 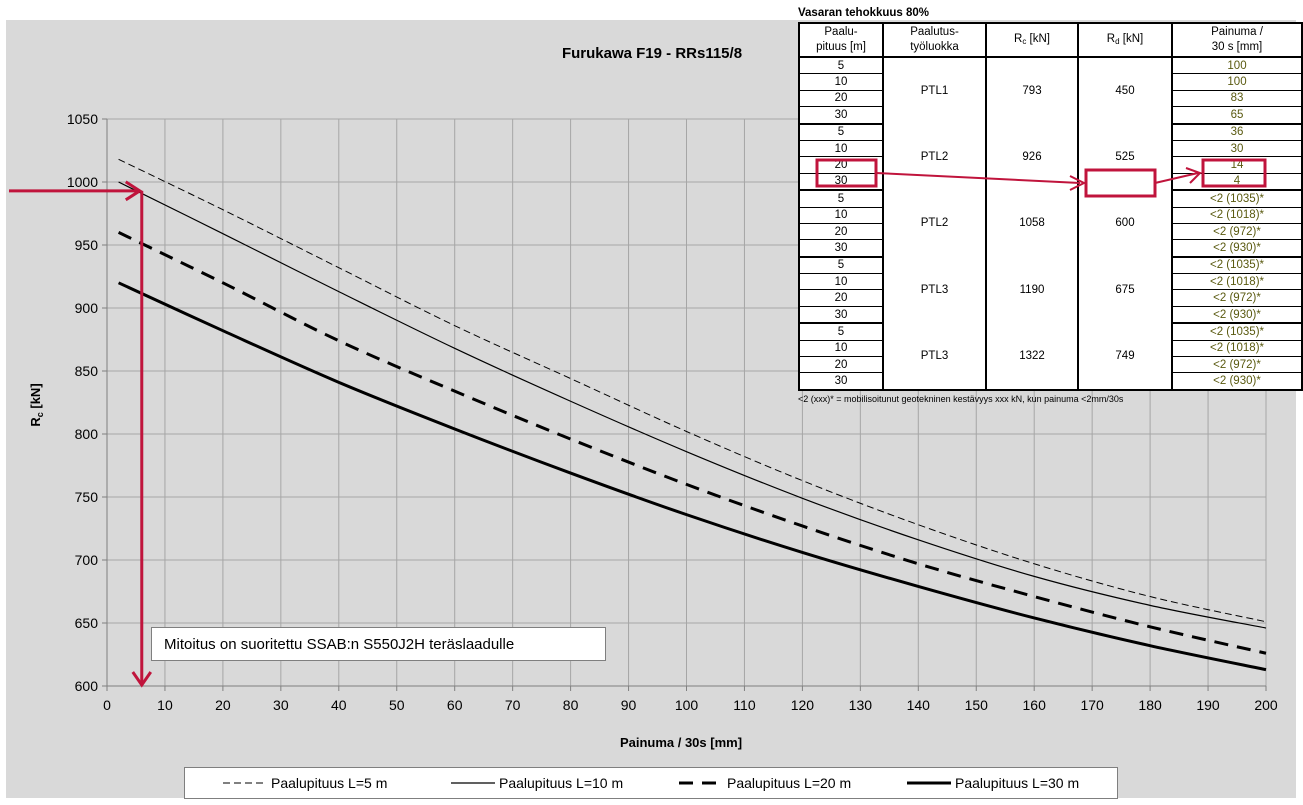 What do you see at coordinates (1032, 157) in the screenshot?
I see `cell-rc: 926` at bounding box center [1032, 157].